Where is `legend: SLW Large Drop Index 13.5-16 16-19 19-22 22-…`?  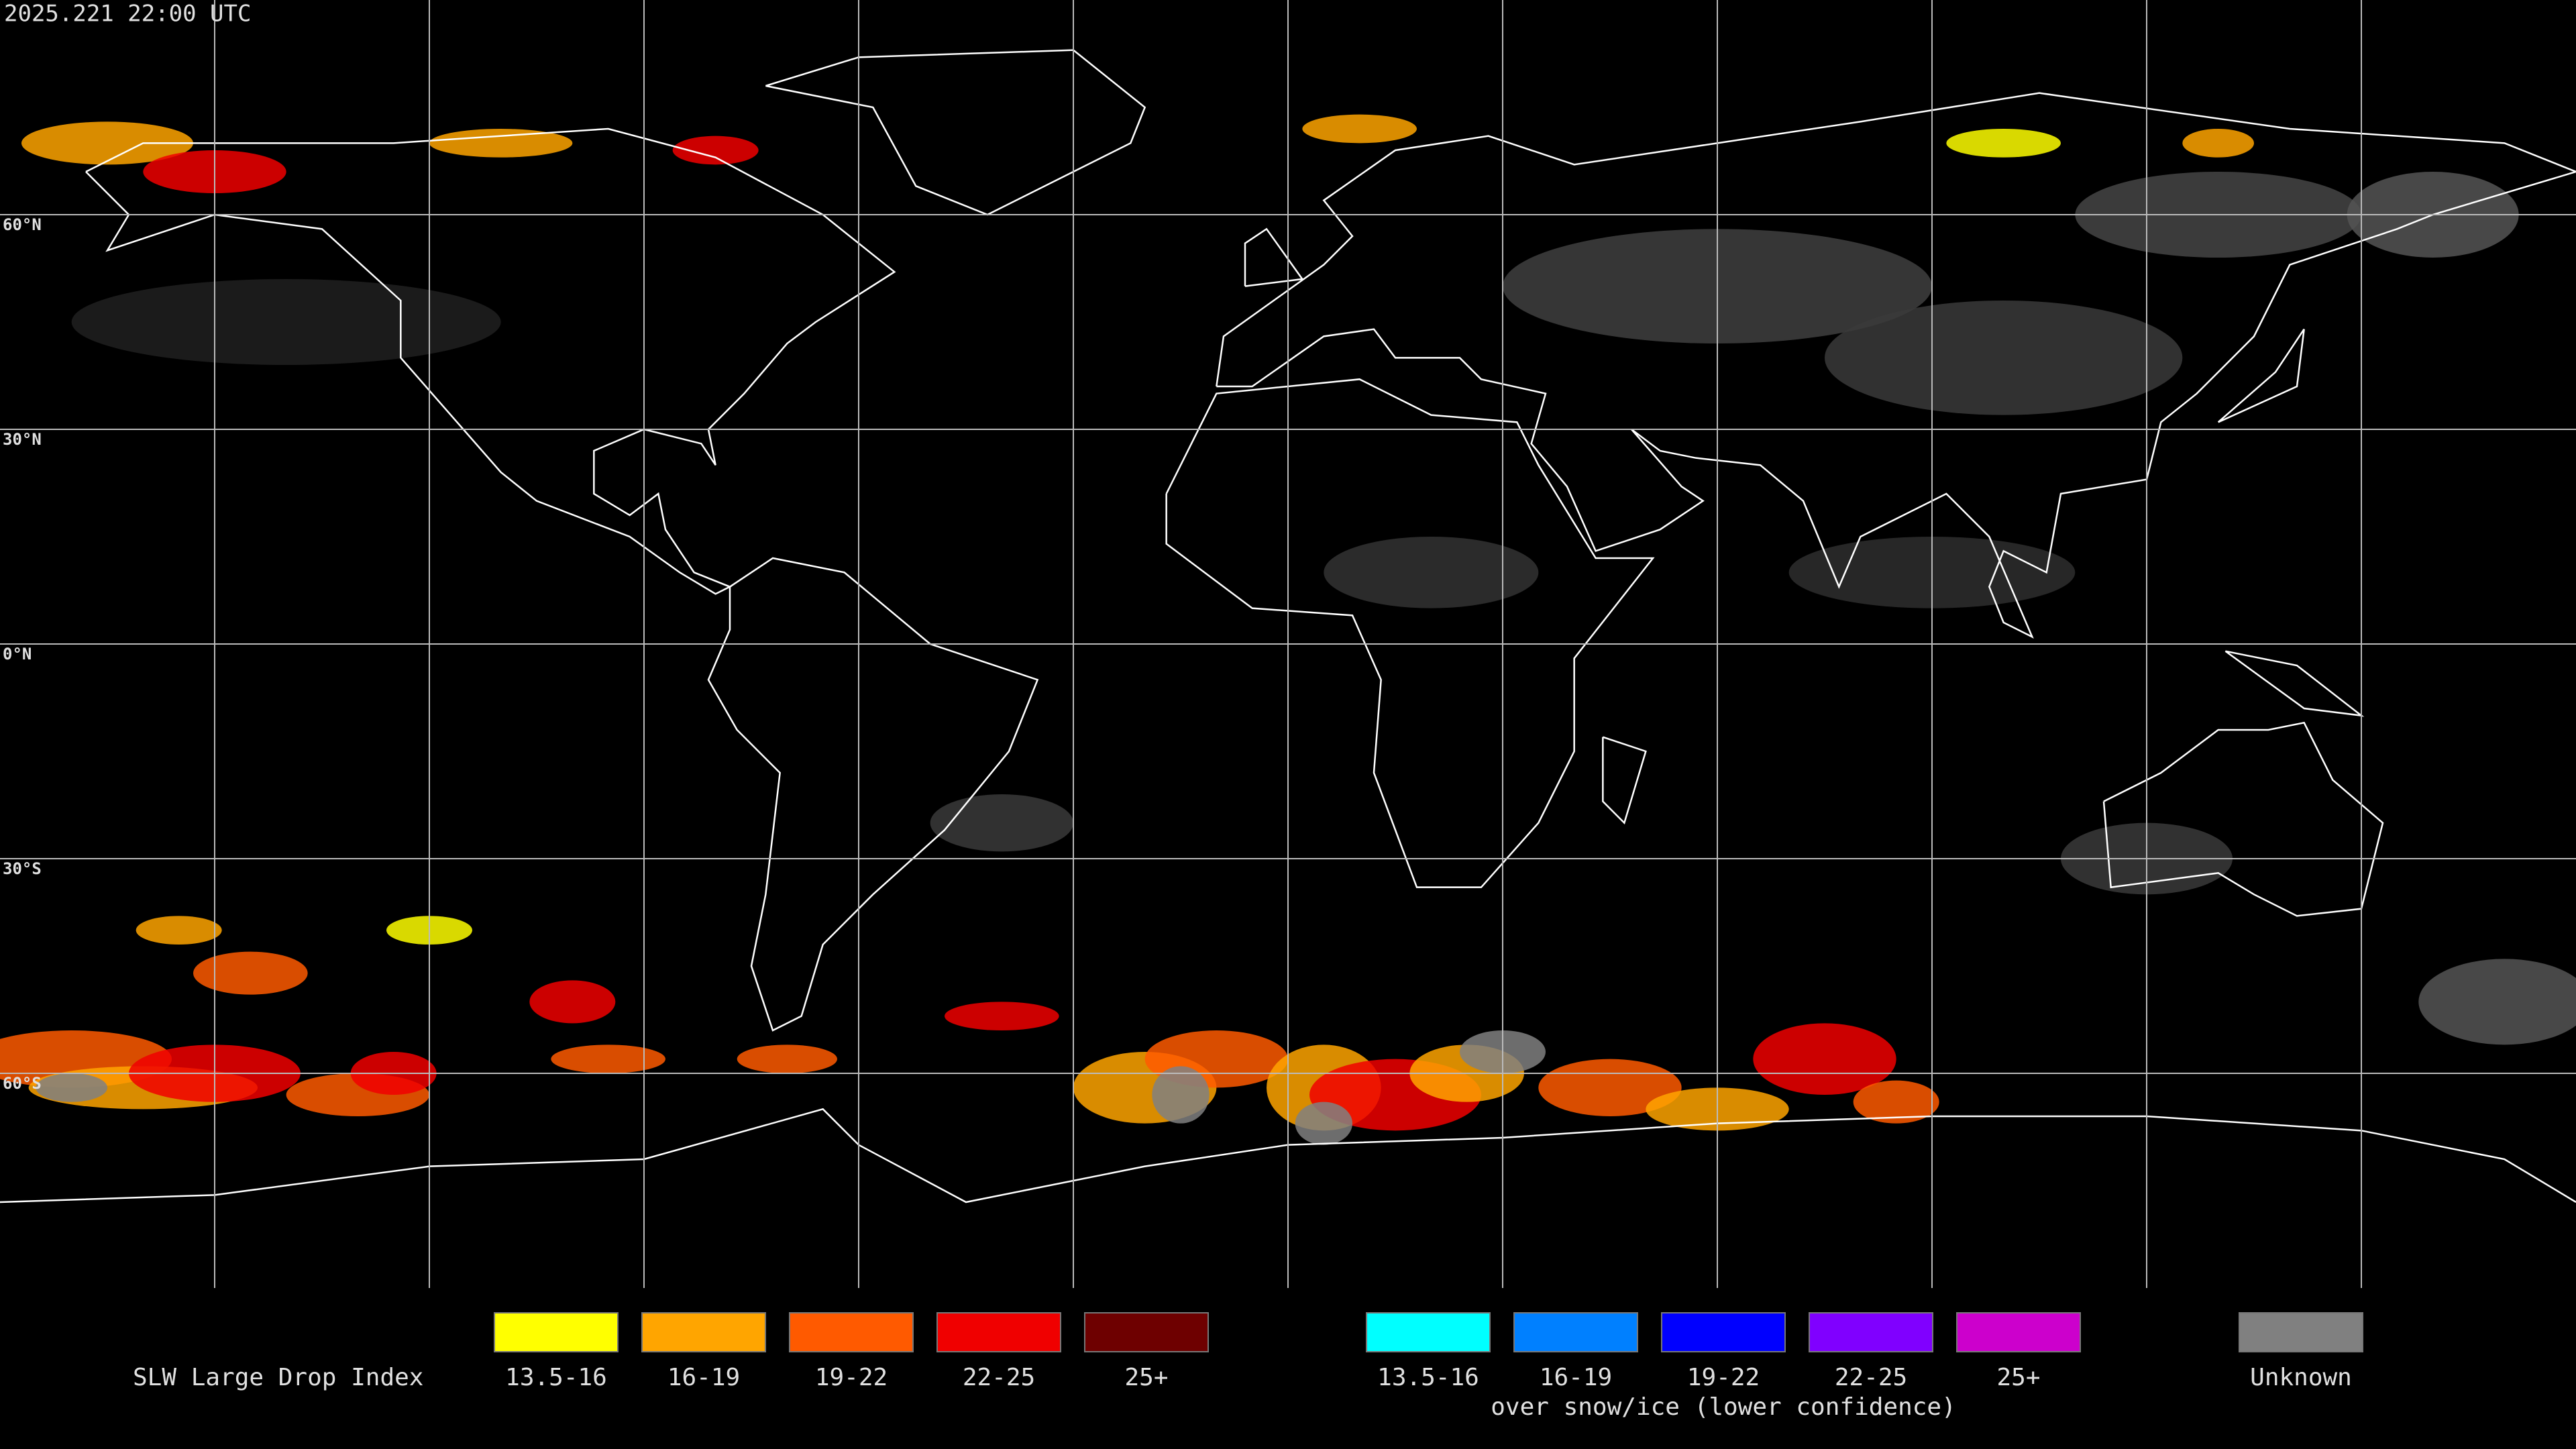
legend: SLW Large Drop Index 13.5-16 16-19 19-22 22-… is located at coordinates (1248, 1366).